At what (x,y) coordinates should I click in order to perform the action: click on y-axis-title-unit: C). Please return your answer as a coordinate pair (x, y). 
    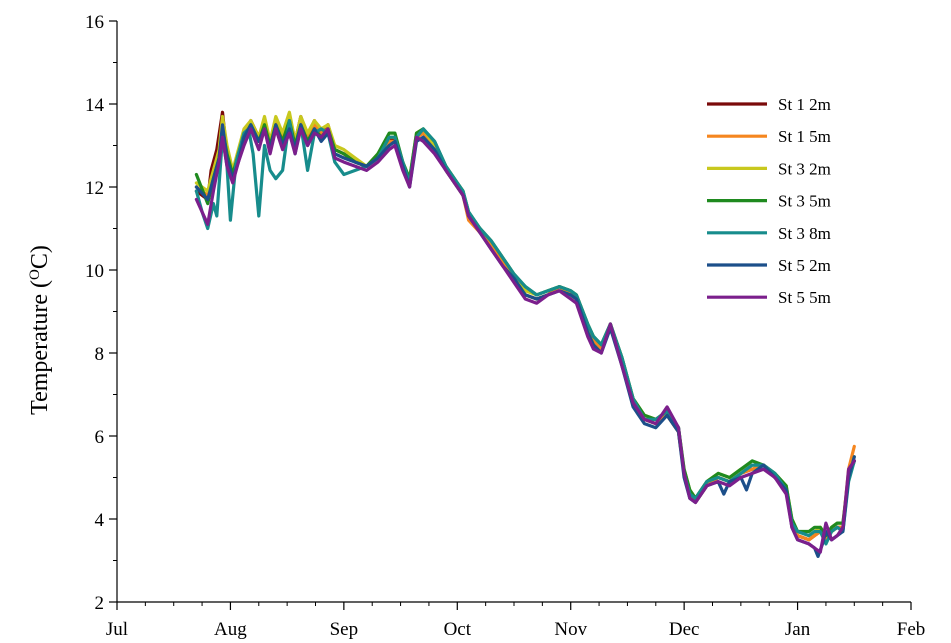
    Looking at the image, I should click on (40, 257).